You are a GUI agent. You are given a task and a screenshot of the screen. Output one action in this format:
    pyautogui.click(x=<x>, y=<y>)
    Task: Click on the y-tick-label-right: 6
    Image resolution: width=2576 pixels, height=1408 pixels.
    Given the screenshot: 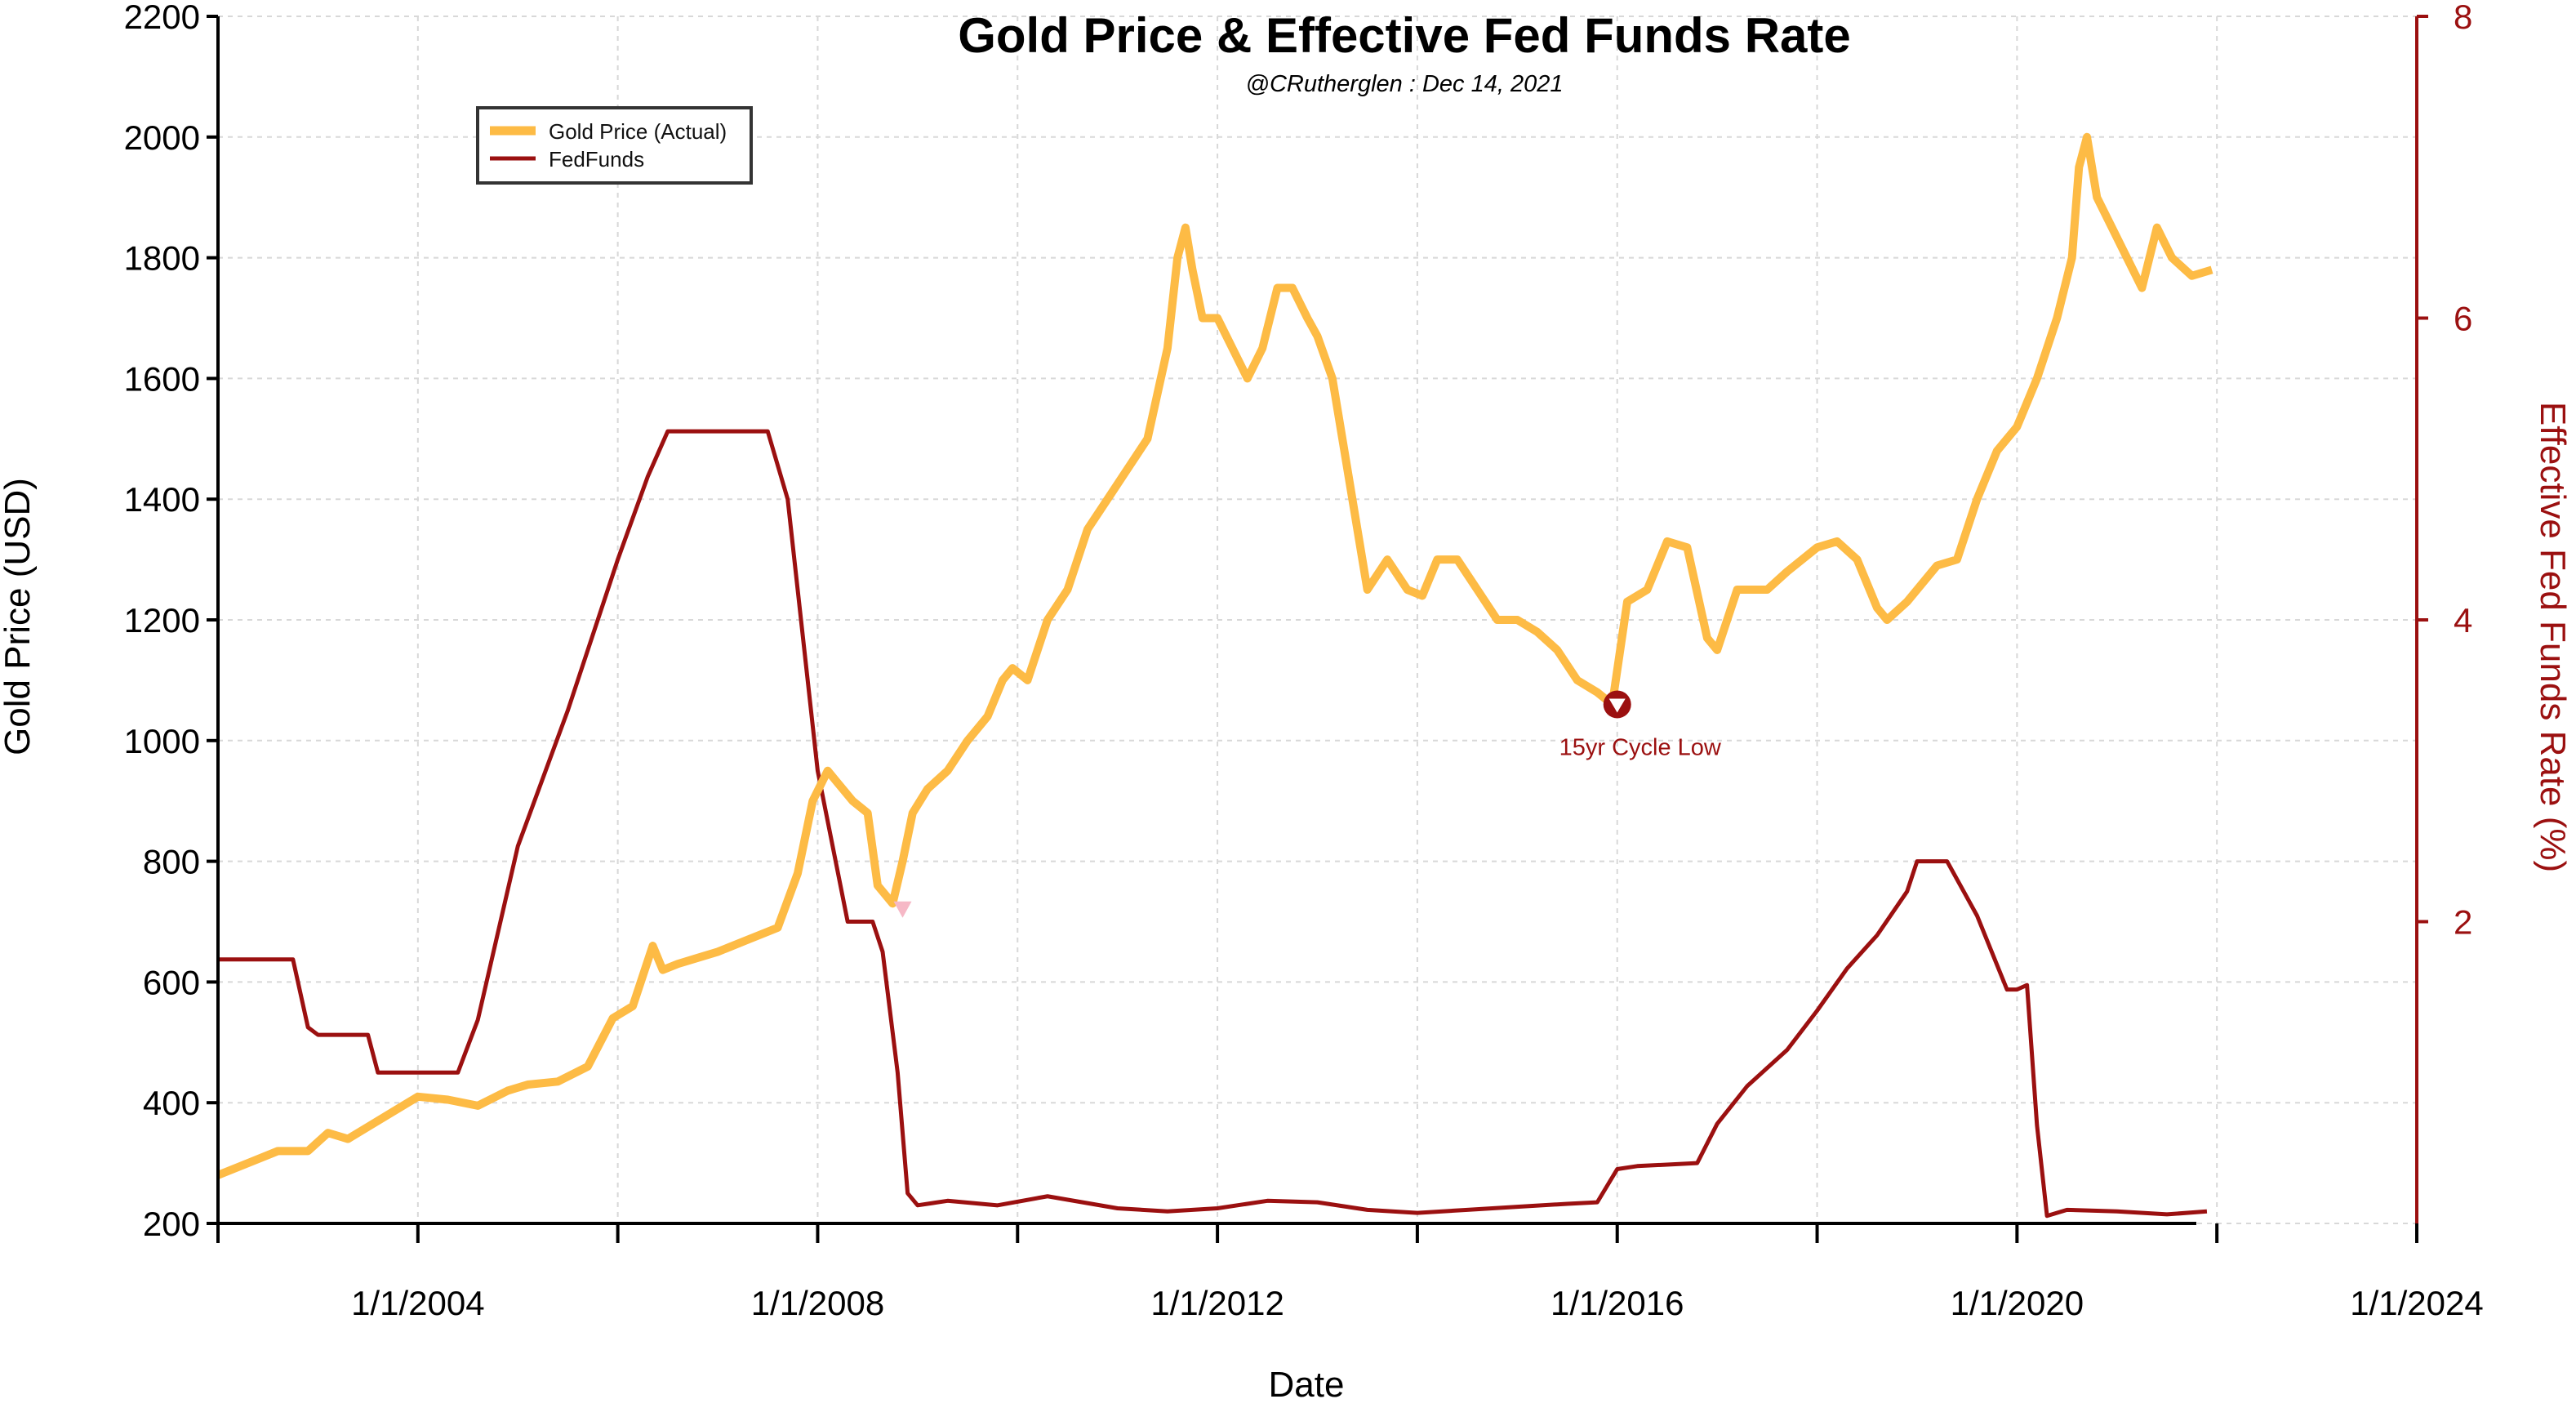 What is the action you would take?
    pyautogui.click(x=2463, y=319)
    